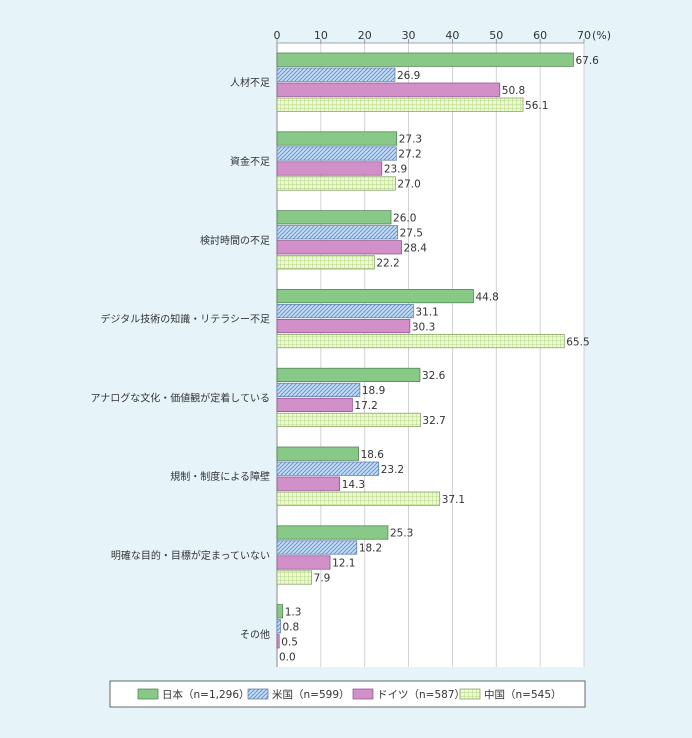 Image resolution: width=692 pixels, height=738 pixels. I want to click on data-label: 25.3, so click(401, 534).